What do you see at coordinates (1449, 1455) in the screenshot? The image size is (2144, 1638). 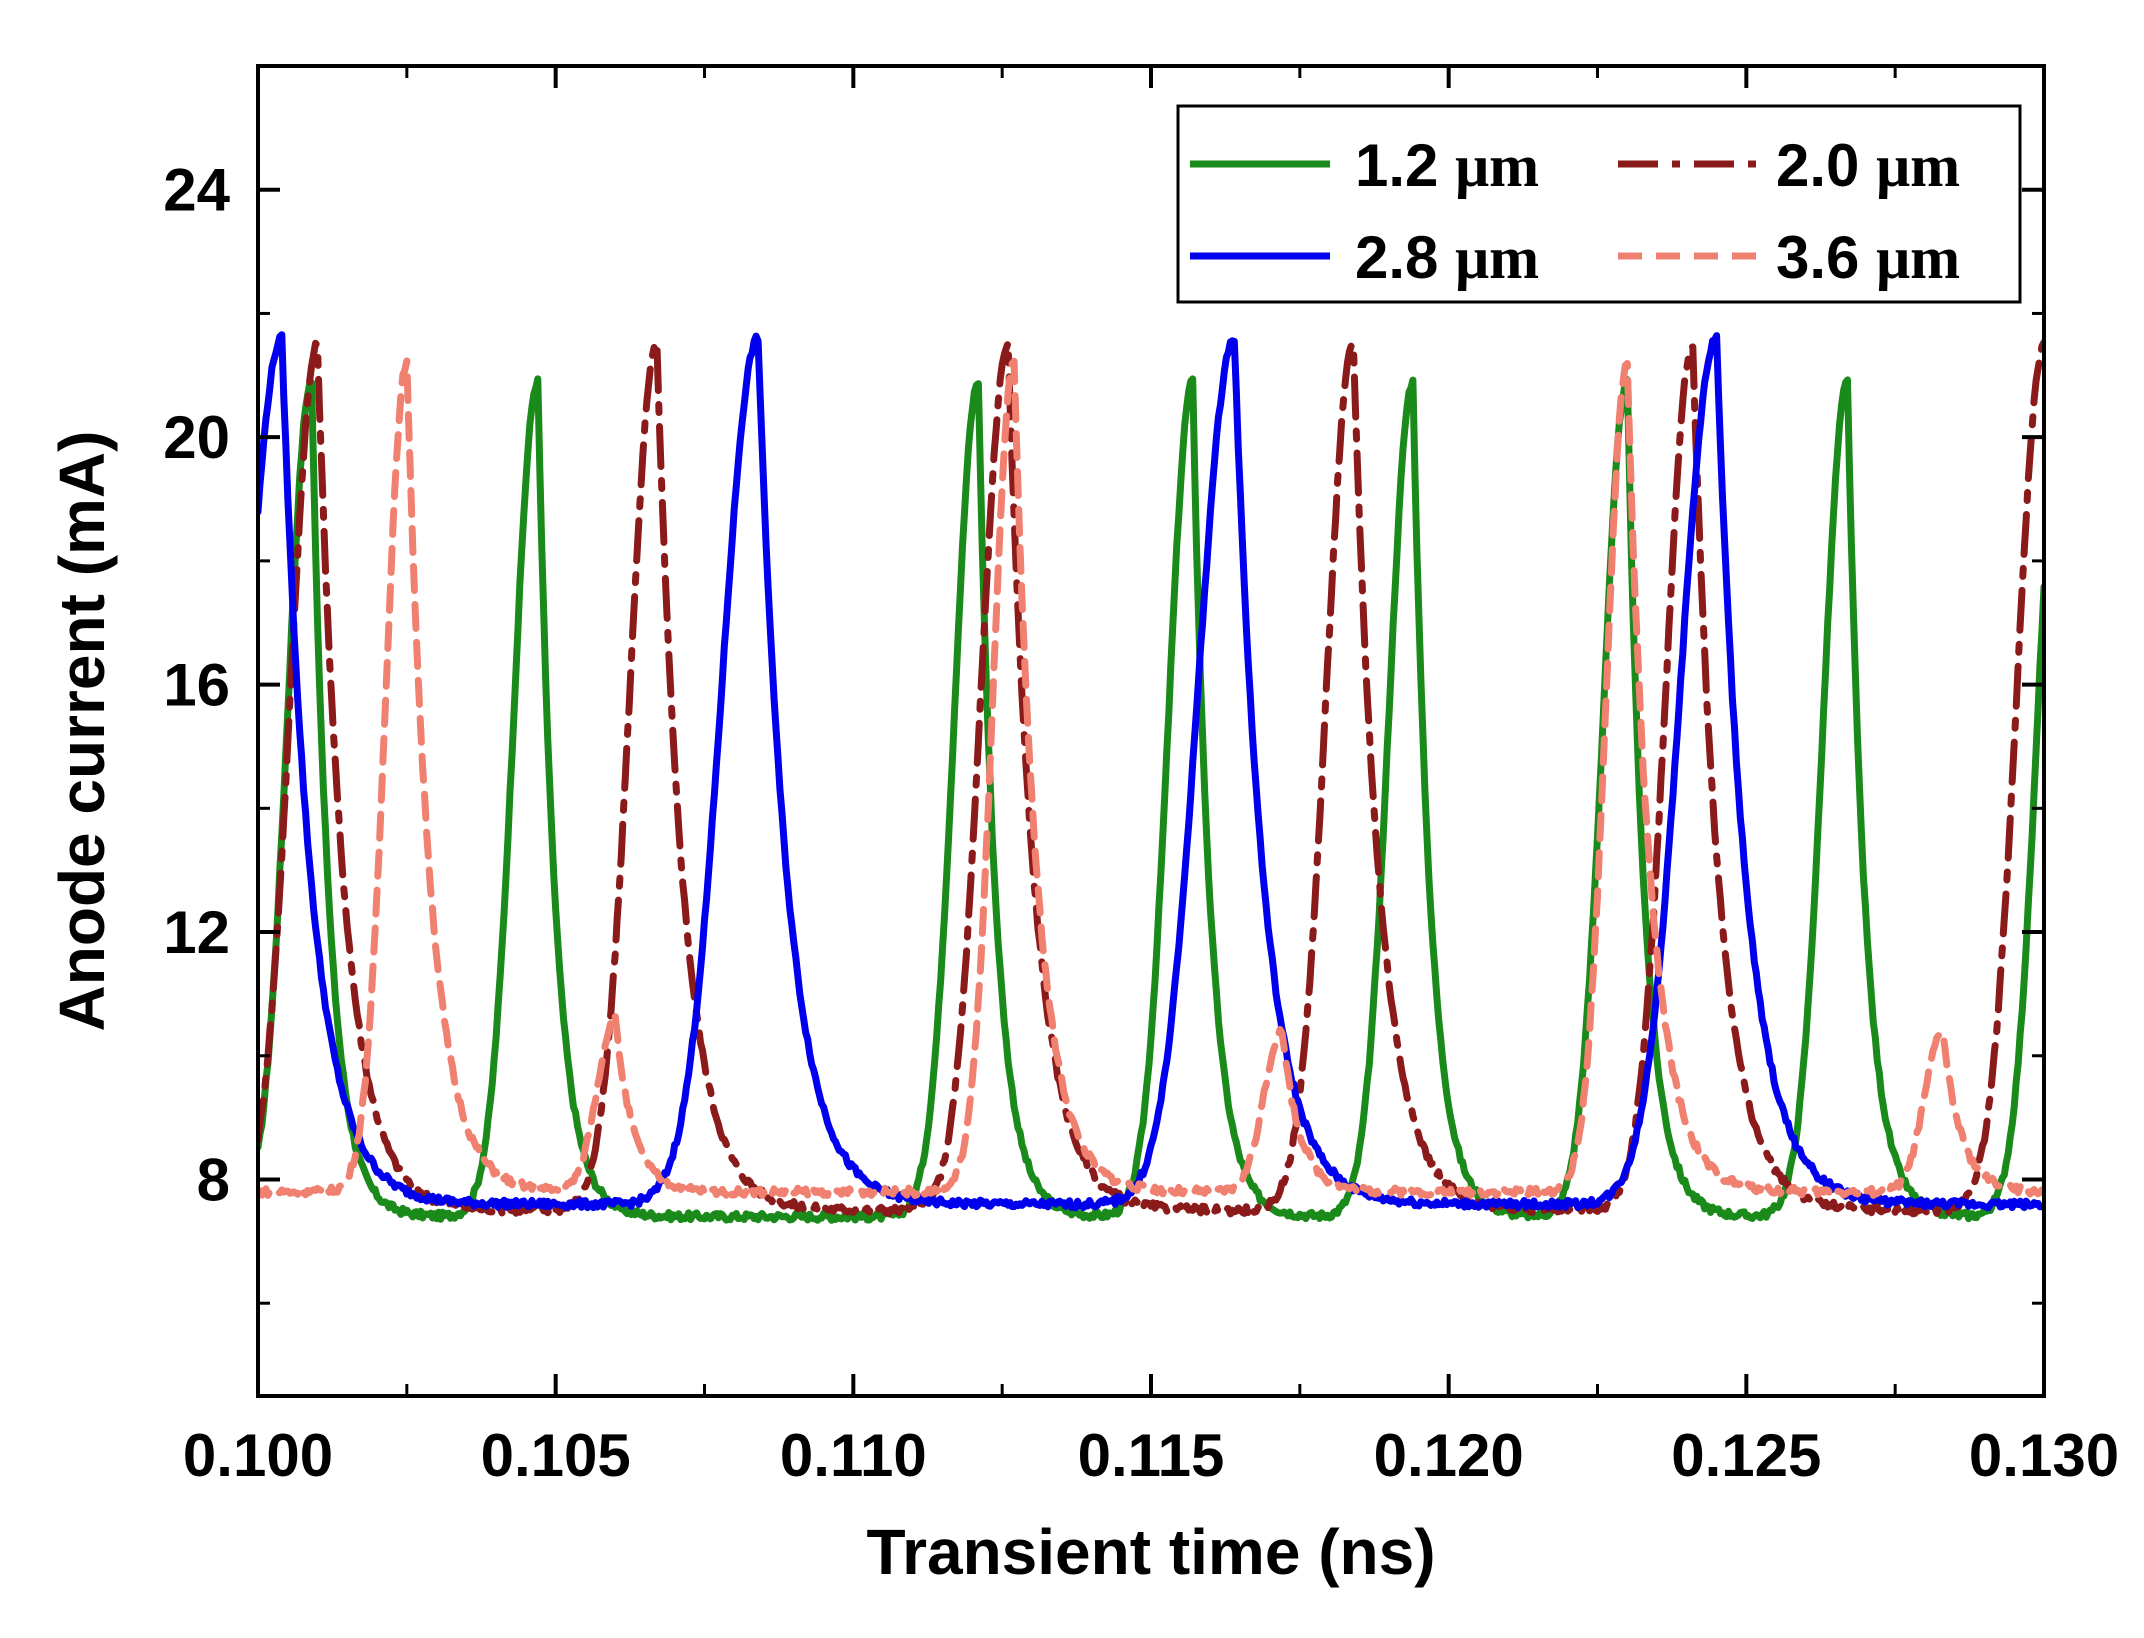 I see `x-tick-label: 0.120` at bounding box center [1449, 1455].